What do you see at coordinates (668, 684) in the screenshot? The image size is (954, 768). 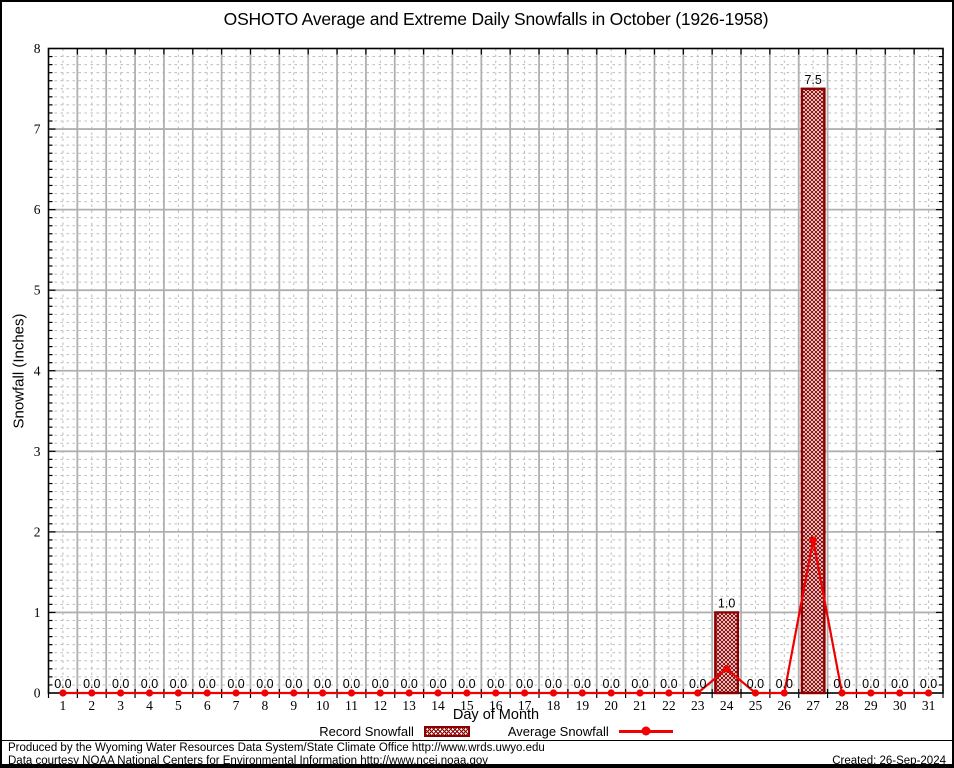 I see `record-value-label-day-22: 0.0` at bounding box center [668, 684].